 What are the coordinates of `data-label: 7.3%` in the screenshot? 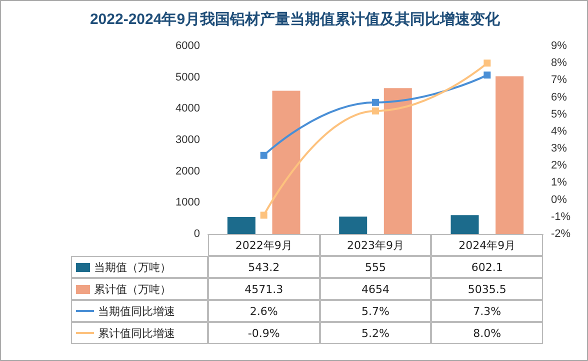 It's located at (487, 311).